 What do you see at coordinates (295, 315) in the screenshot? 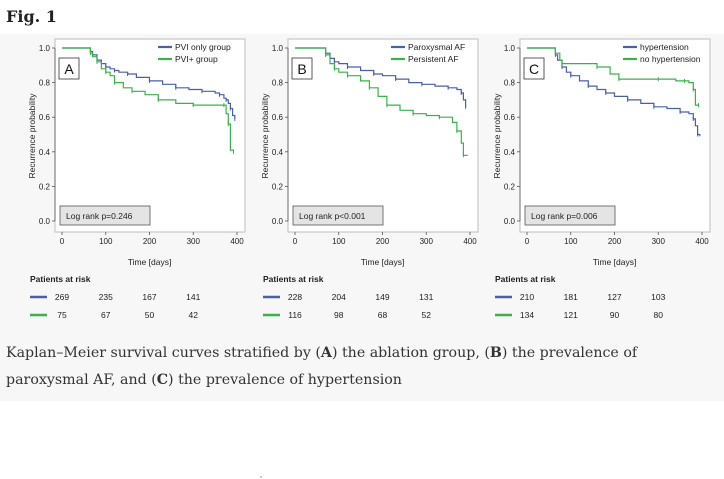
I see `risk-count: 116` at bounding box center [295, 315].